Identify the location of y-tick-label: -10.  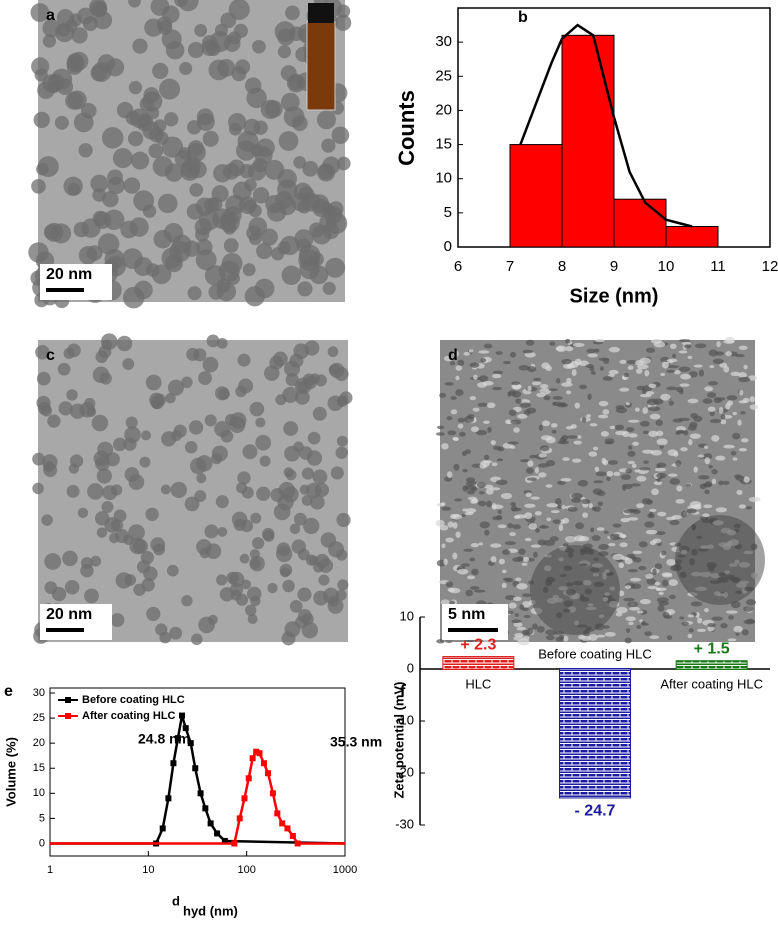
(404, 719).